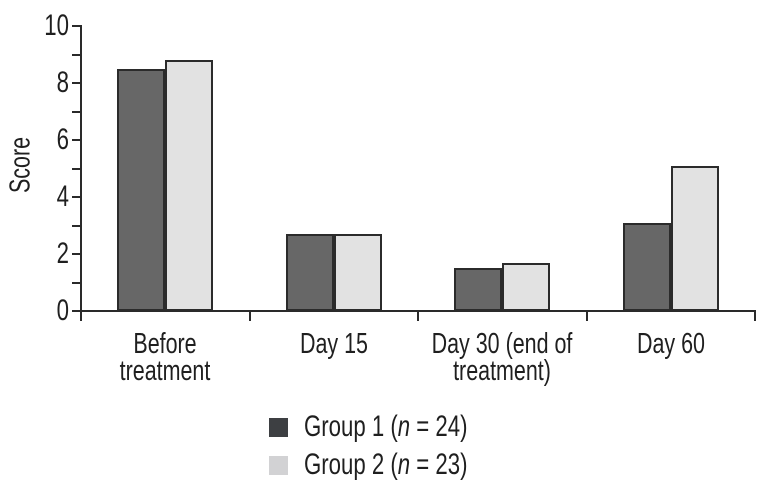 Image resolution: width=768 pixels, height=488 pixels. Describe the element at coordinates (62, 253) in the screenshot. I see `y-axis-tick-label: 2` at that location.